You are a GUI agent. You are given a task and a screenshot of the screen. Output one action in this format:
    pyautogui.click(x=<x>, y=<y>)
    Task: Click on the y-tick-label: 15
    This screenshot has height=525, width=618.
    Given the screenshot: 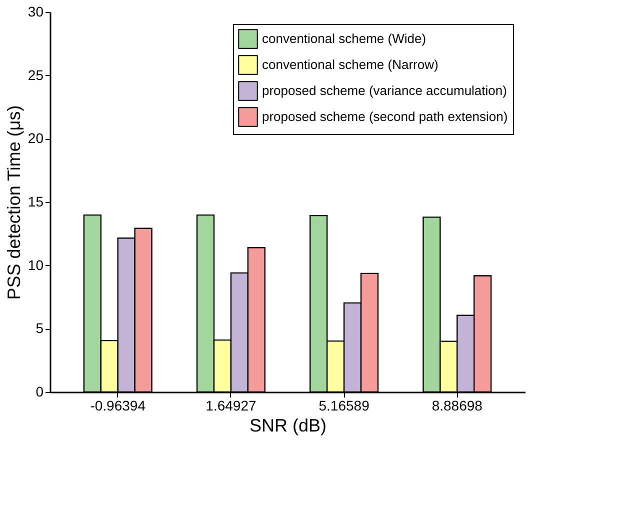 What is the action you would take?
    pyautogui.click(x=36, y=202)
    